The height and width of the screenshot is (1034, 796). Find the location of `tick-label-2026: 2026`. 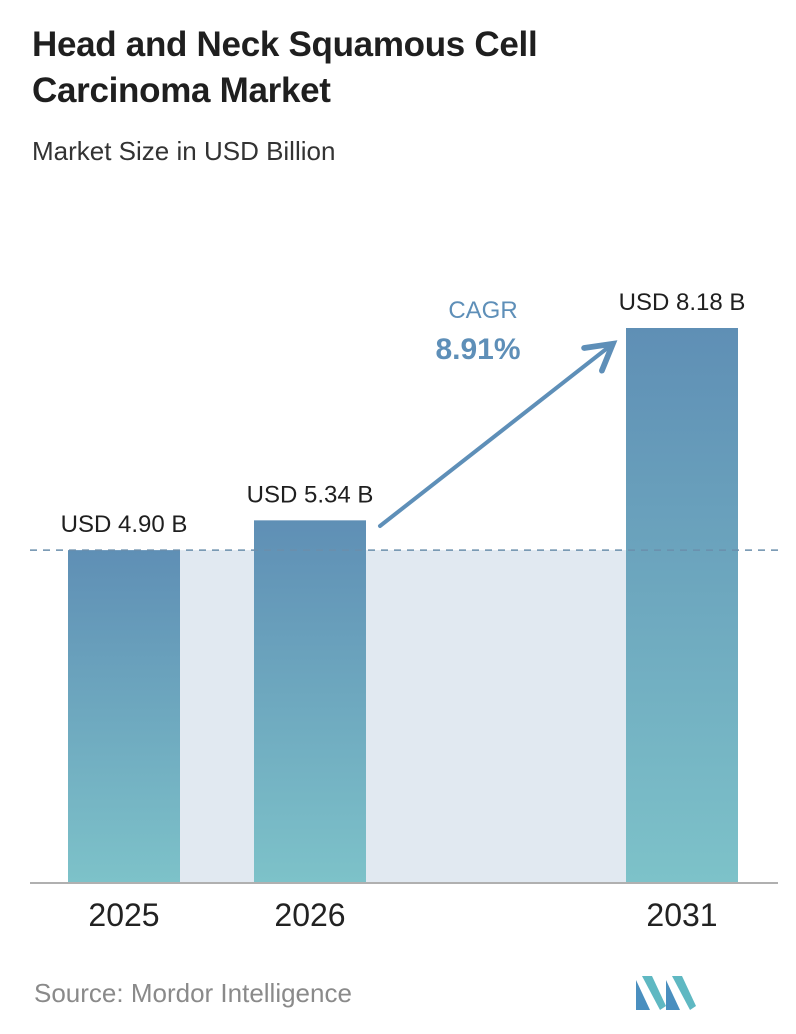

tick-label-2026: 2026 is located at coordinates (309, 915).